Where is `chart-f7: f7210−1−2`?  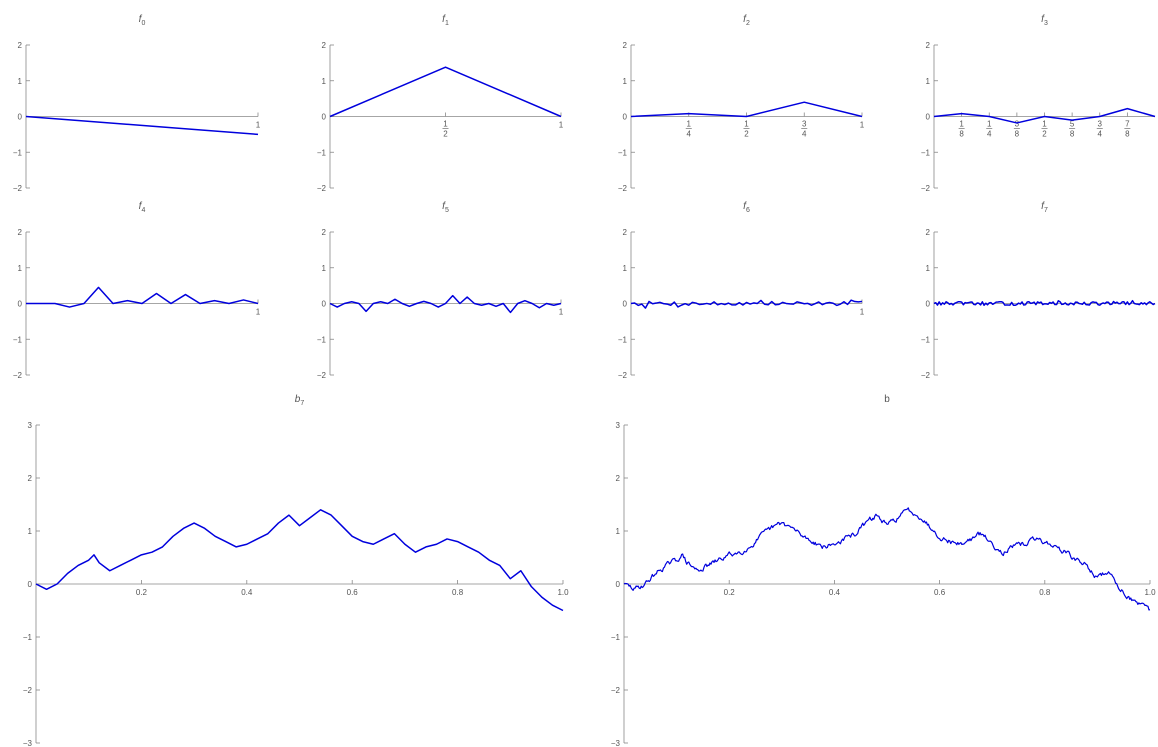
chart-f7: f7210−1−2 is located at coordinates (1038, 290).